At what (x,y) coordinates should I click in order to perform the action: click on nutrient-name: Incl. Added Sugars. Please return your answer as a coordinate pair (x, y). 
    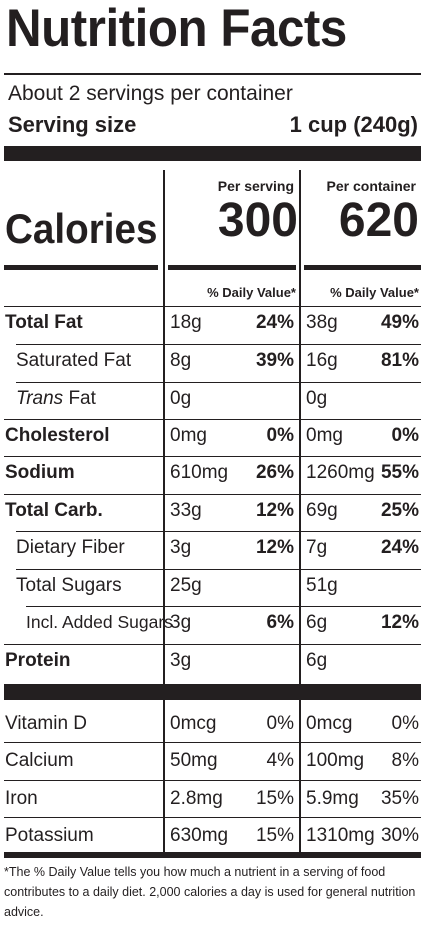
    Looking at the image, I should click on (99, 622).